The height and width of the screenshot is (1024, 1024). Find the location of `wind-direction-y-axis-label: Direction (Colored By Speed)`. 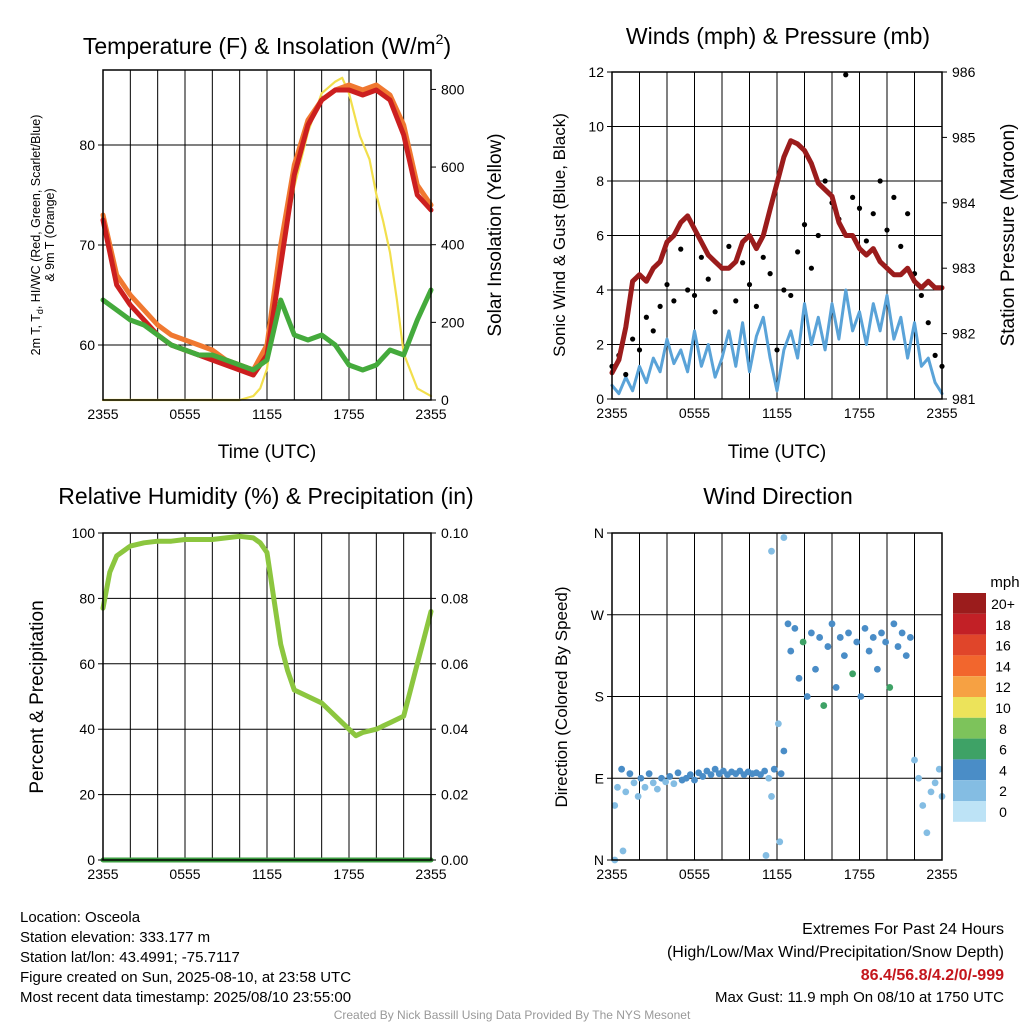

wind-direction-y-axis-label: Direction (Colored By Speed) is located at coordinates (561, 696).